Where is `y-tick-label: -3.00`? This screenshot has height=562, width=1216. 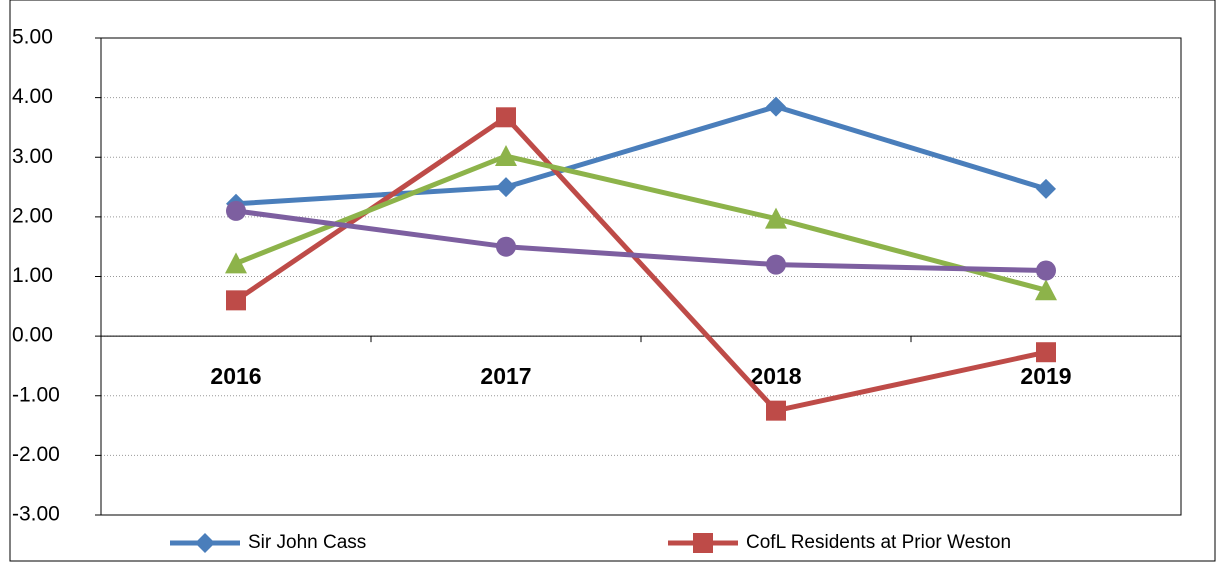 y-tick-label: -3.00 is located at coordinates (36, 514).